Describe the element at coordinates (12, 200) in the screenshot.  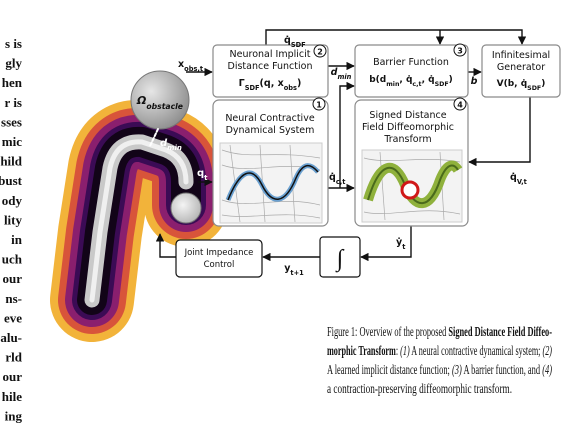
I see `side-text-fragment: ody` at that location.